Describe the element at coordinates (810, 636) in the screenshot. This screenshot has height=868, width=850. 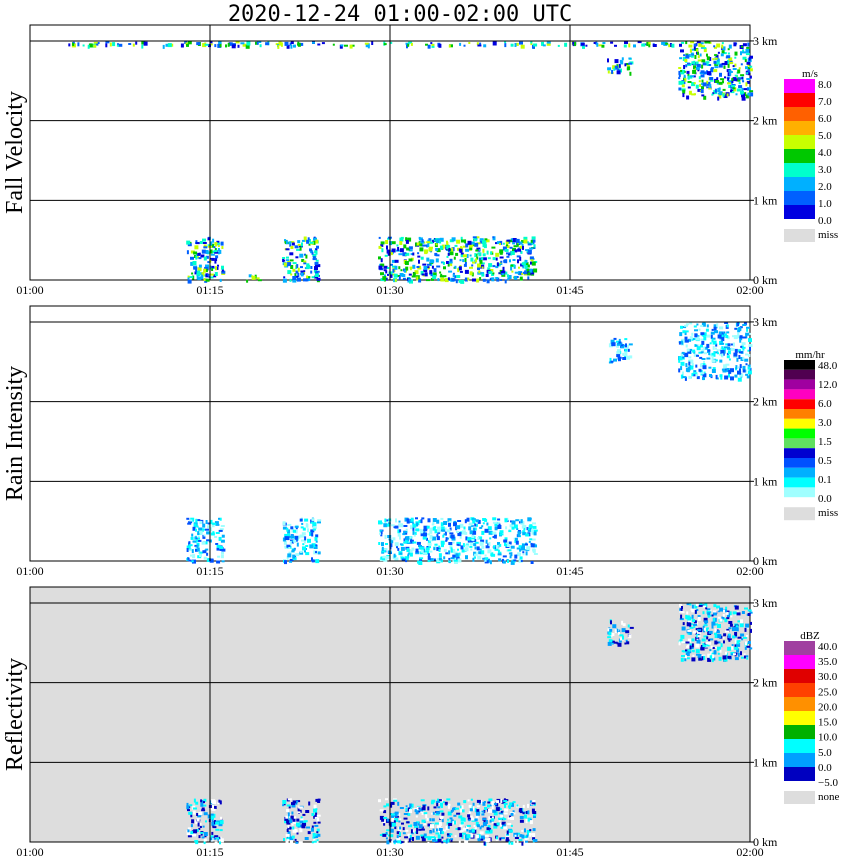
I see `colorbar-unit: dBZ` at that location.